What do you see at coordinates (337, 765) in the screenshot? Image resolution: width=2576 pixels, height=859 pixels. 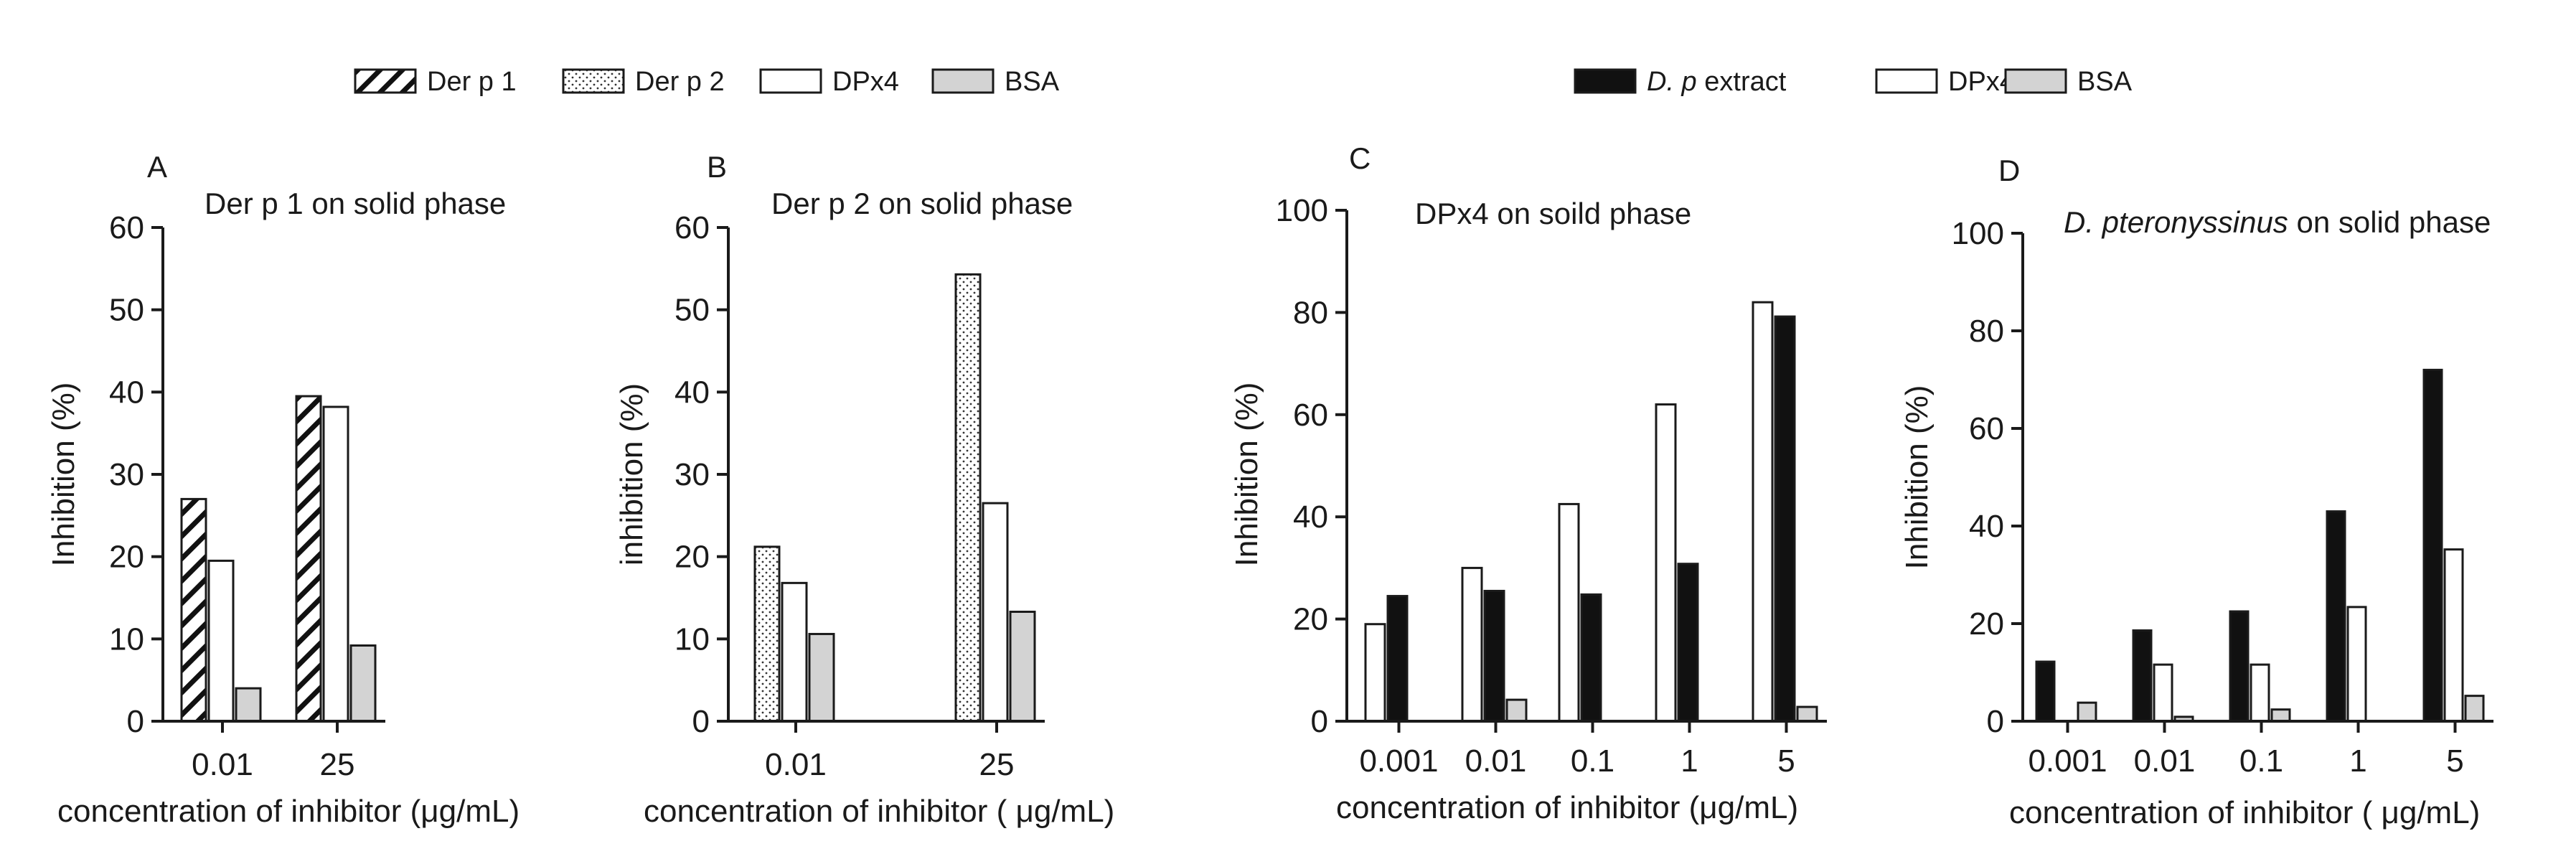 I see `x-tick-label: 25` at bounding box center [337, 765].